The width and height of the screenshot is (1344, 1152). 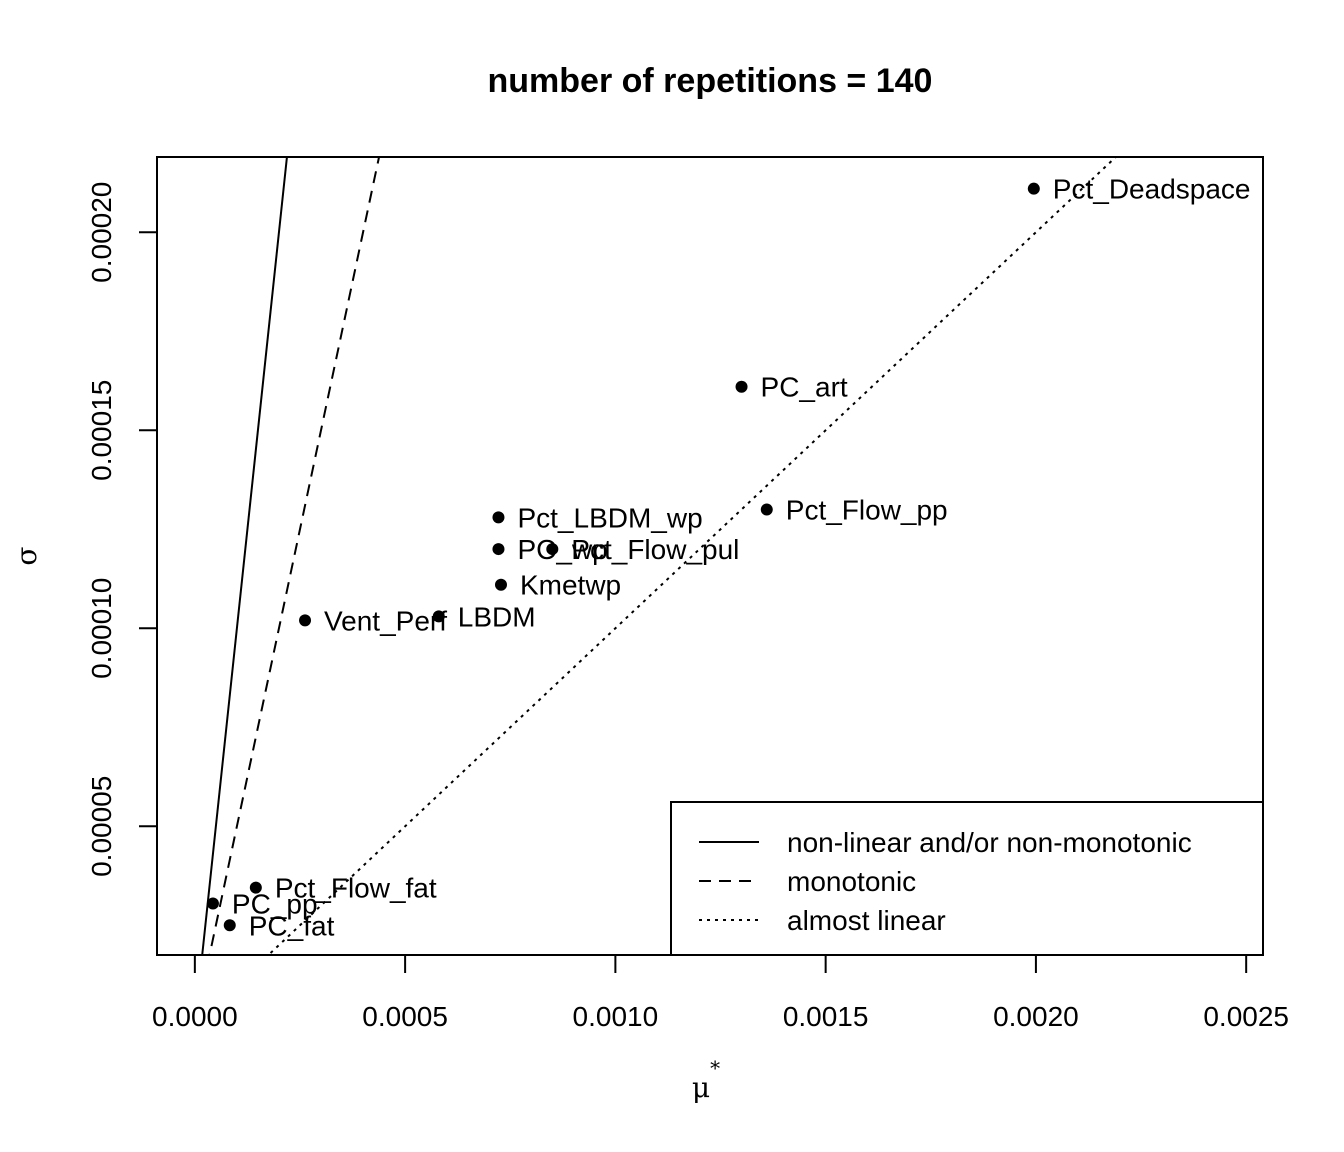 What do you see at coordinates (356, 888) in the screenshot?
I see `data-point-label: Pct_Flow_fat` at bounding box center [356, 888].